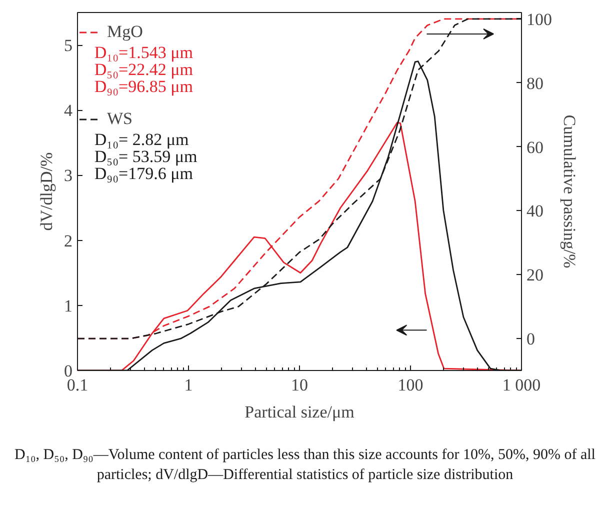 The height and width of the screenshot is (531, 610). What do you see at coordinates (68, 176) in the screenshot?
I see `y-tick-label: 3` at bounding box center [68, 176].